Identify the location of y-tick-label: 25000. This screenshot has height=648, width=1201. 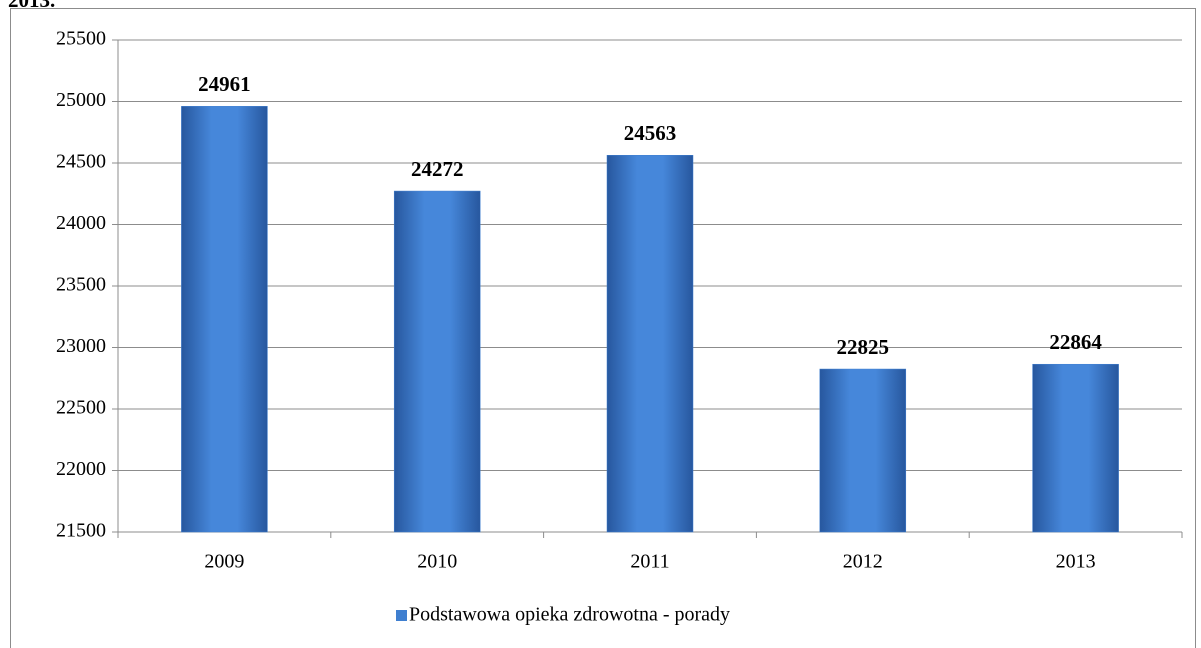
(81, 100).